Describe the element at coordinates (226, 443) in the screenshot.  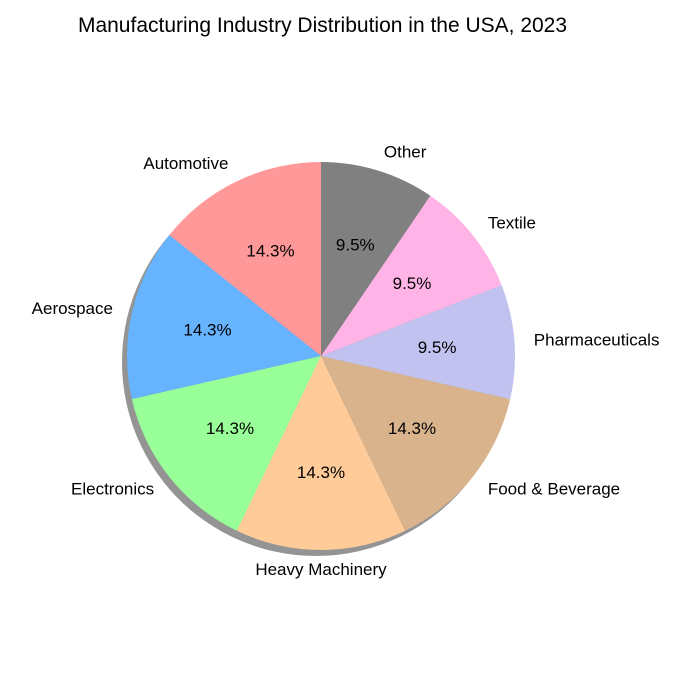
I see `slice-electronics` at that location.